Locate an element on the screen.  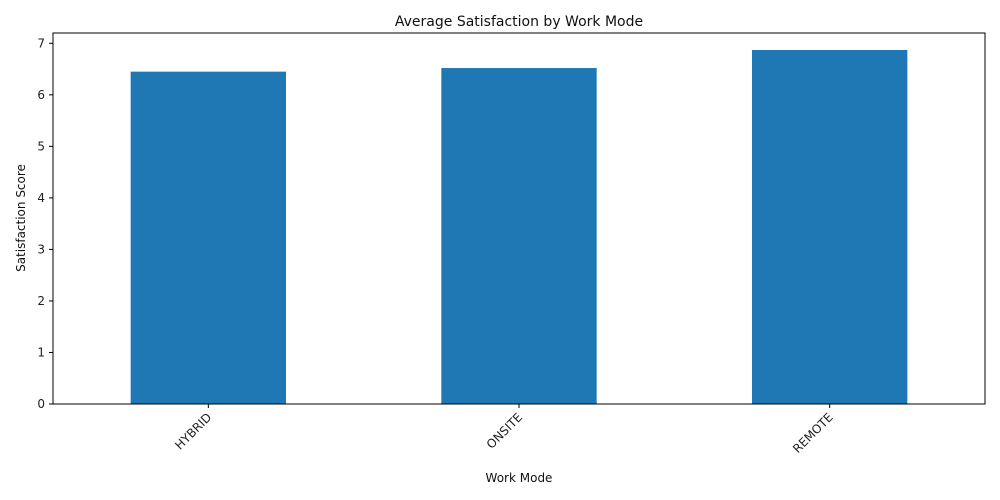
x-tick-label: HYBRID is located at coordinates (193, 431).